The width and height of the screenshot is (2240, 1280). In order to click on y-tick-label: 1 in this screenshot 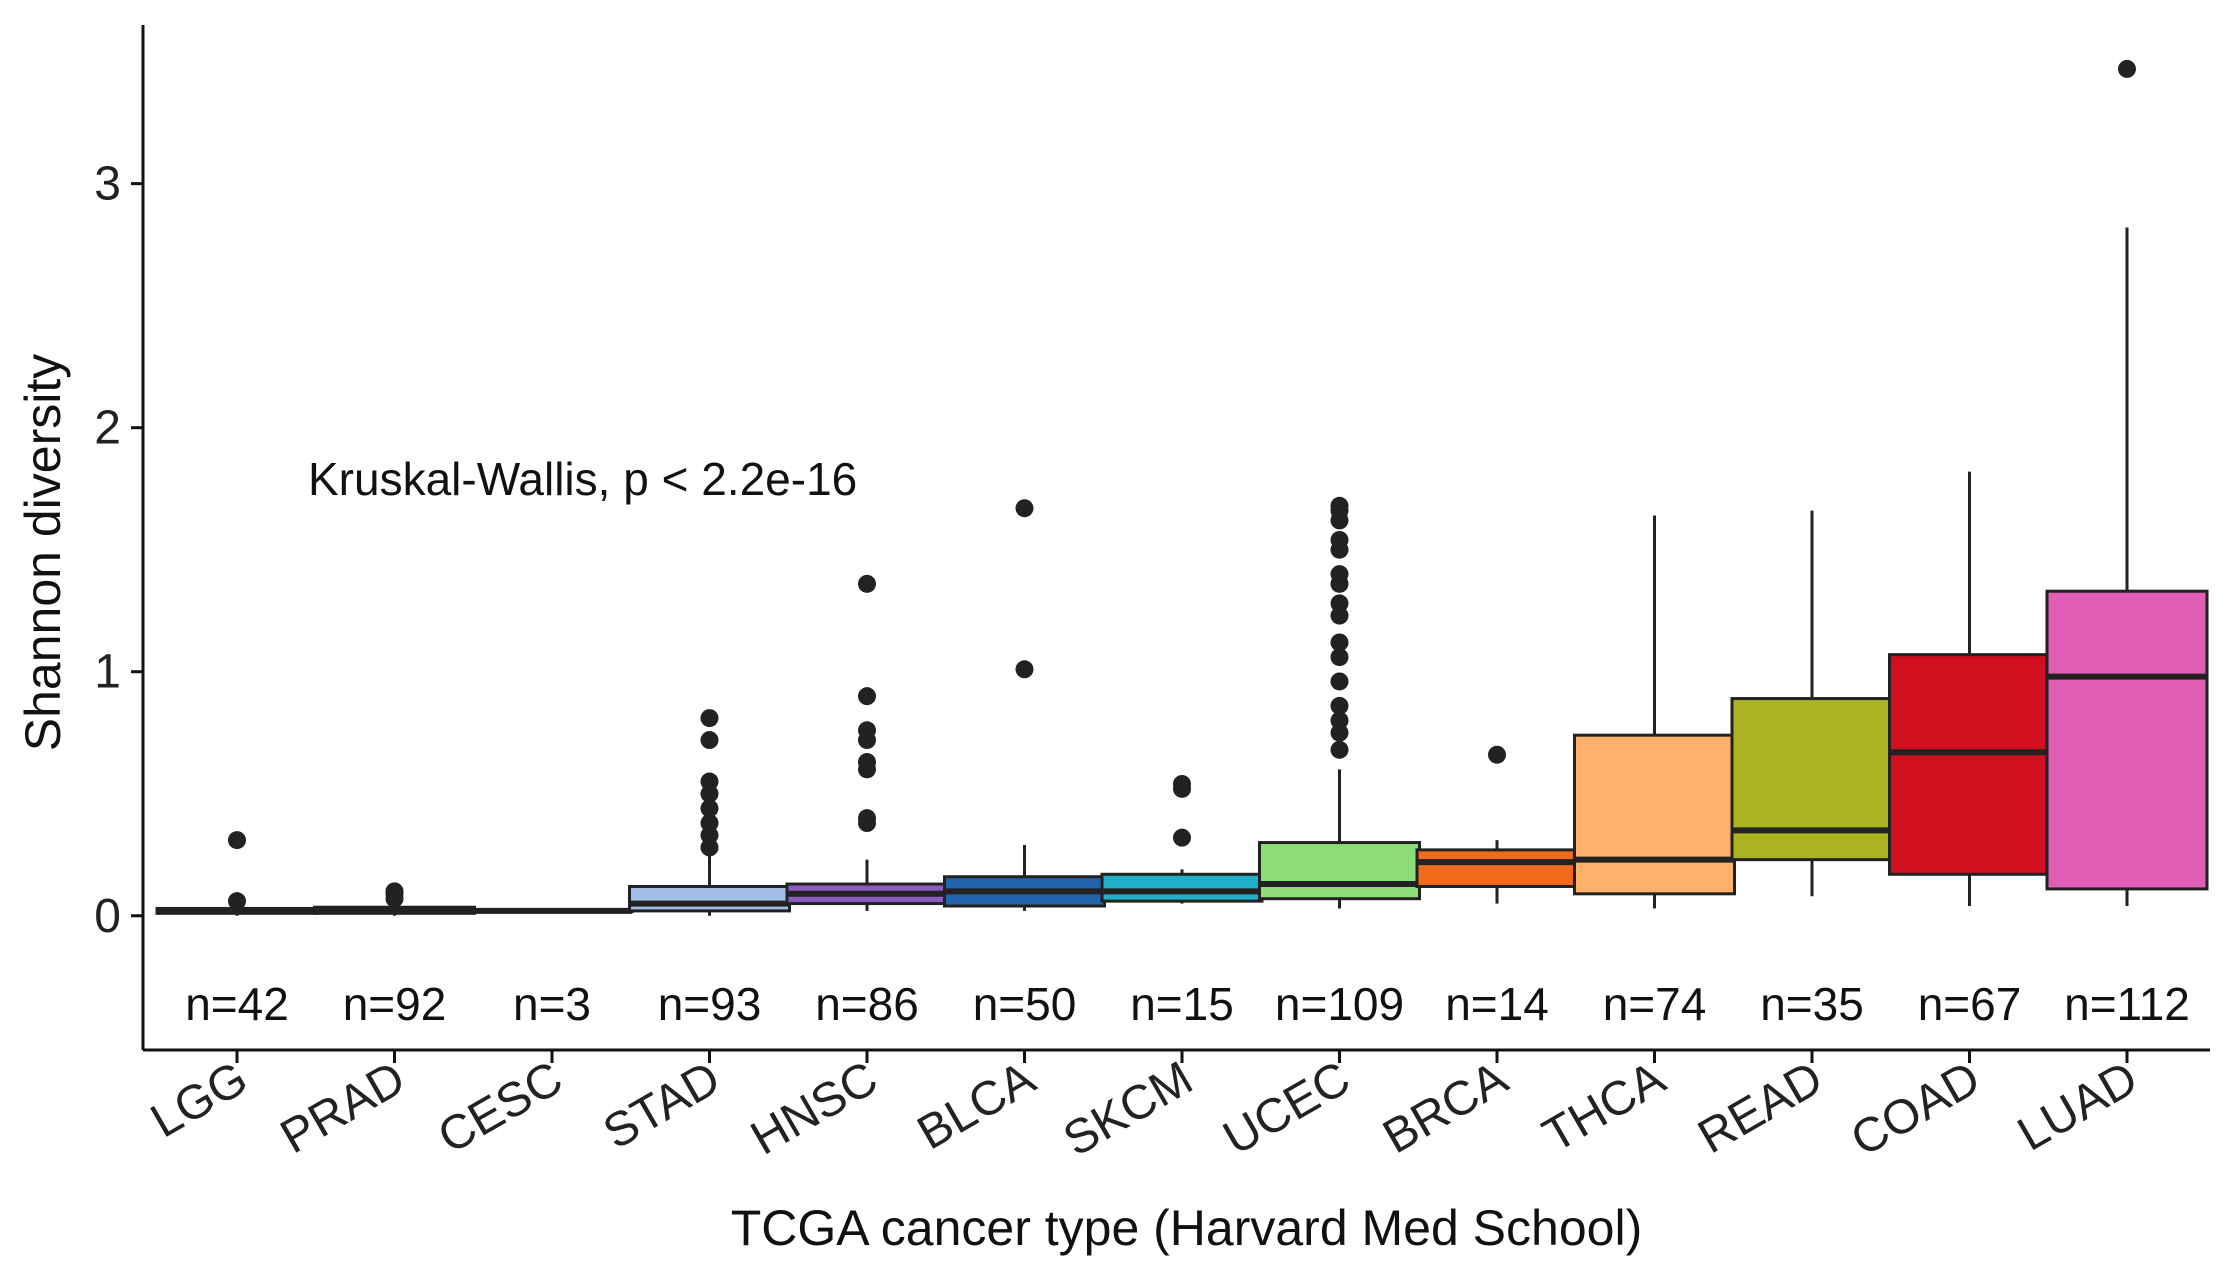, I will do `click(107, 672)`.